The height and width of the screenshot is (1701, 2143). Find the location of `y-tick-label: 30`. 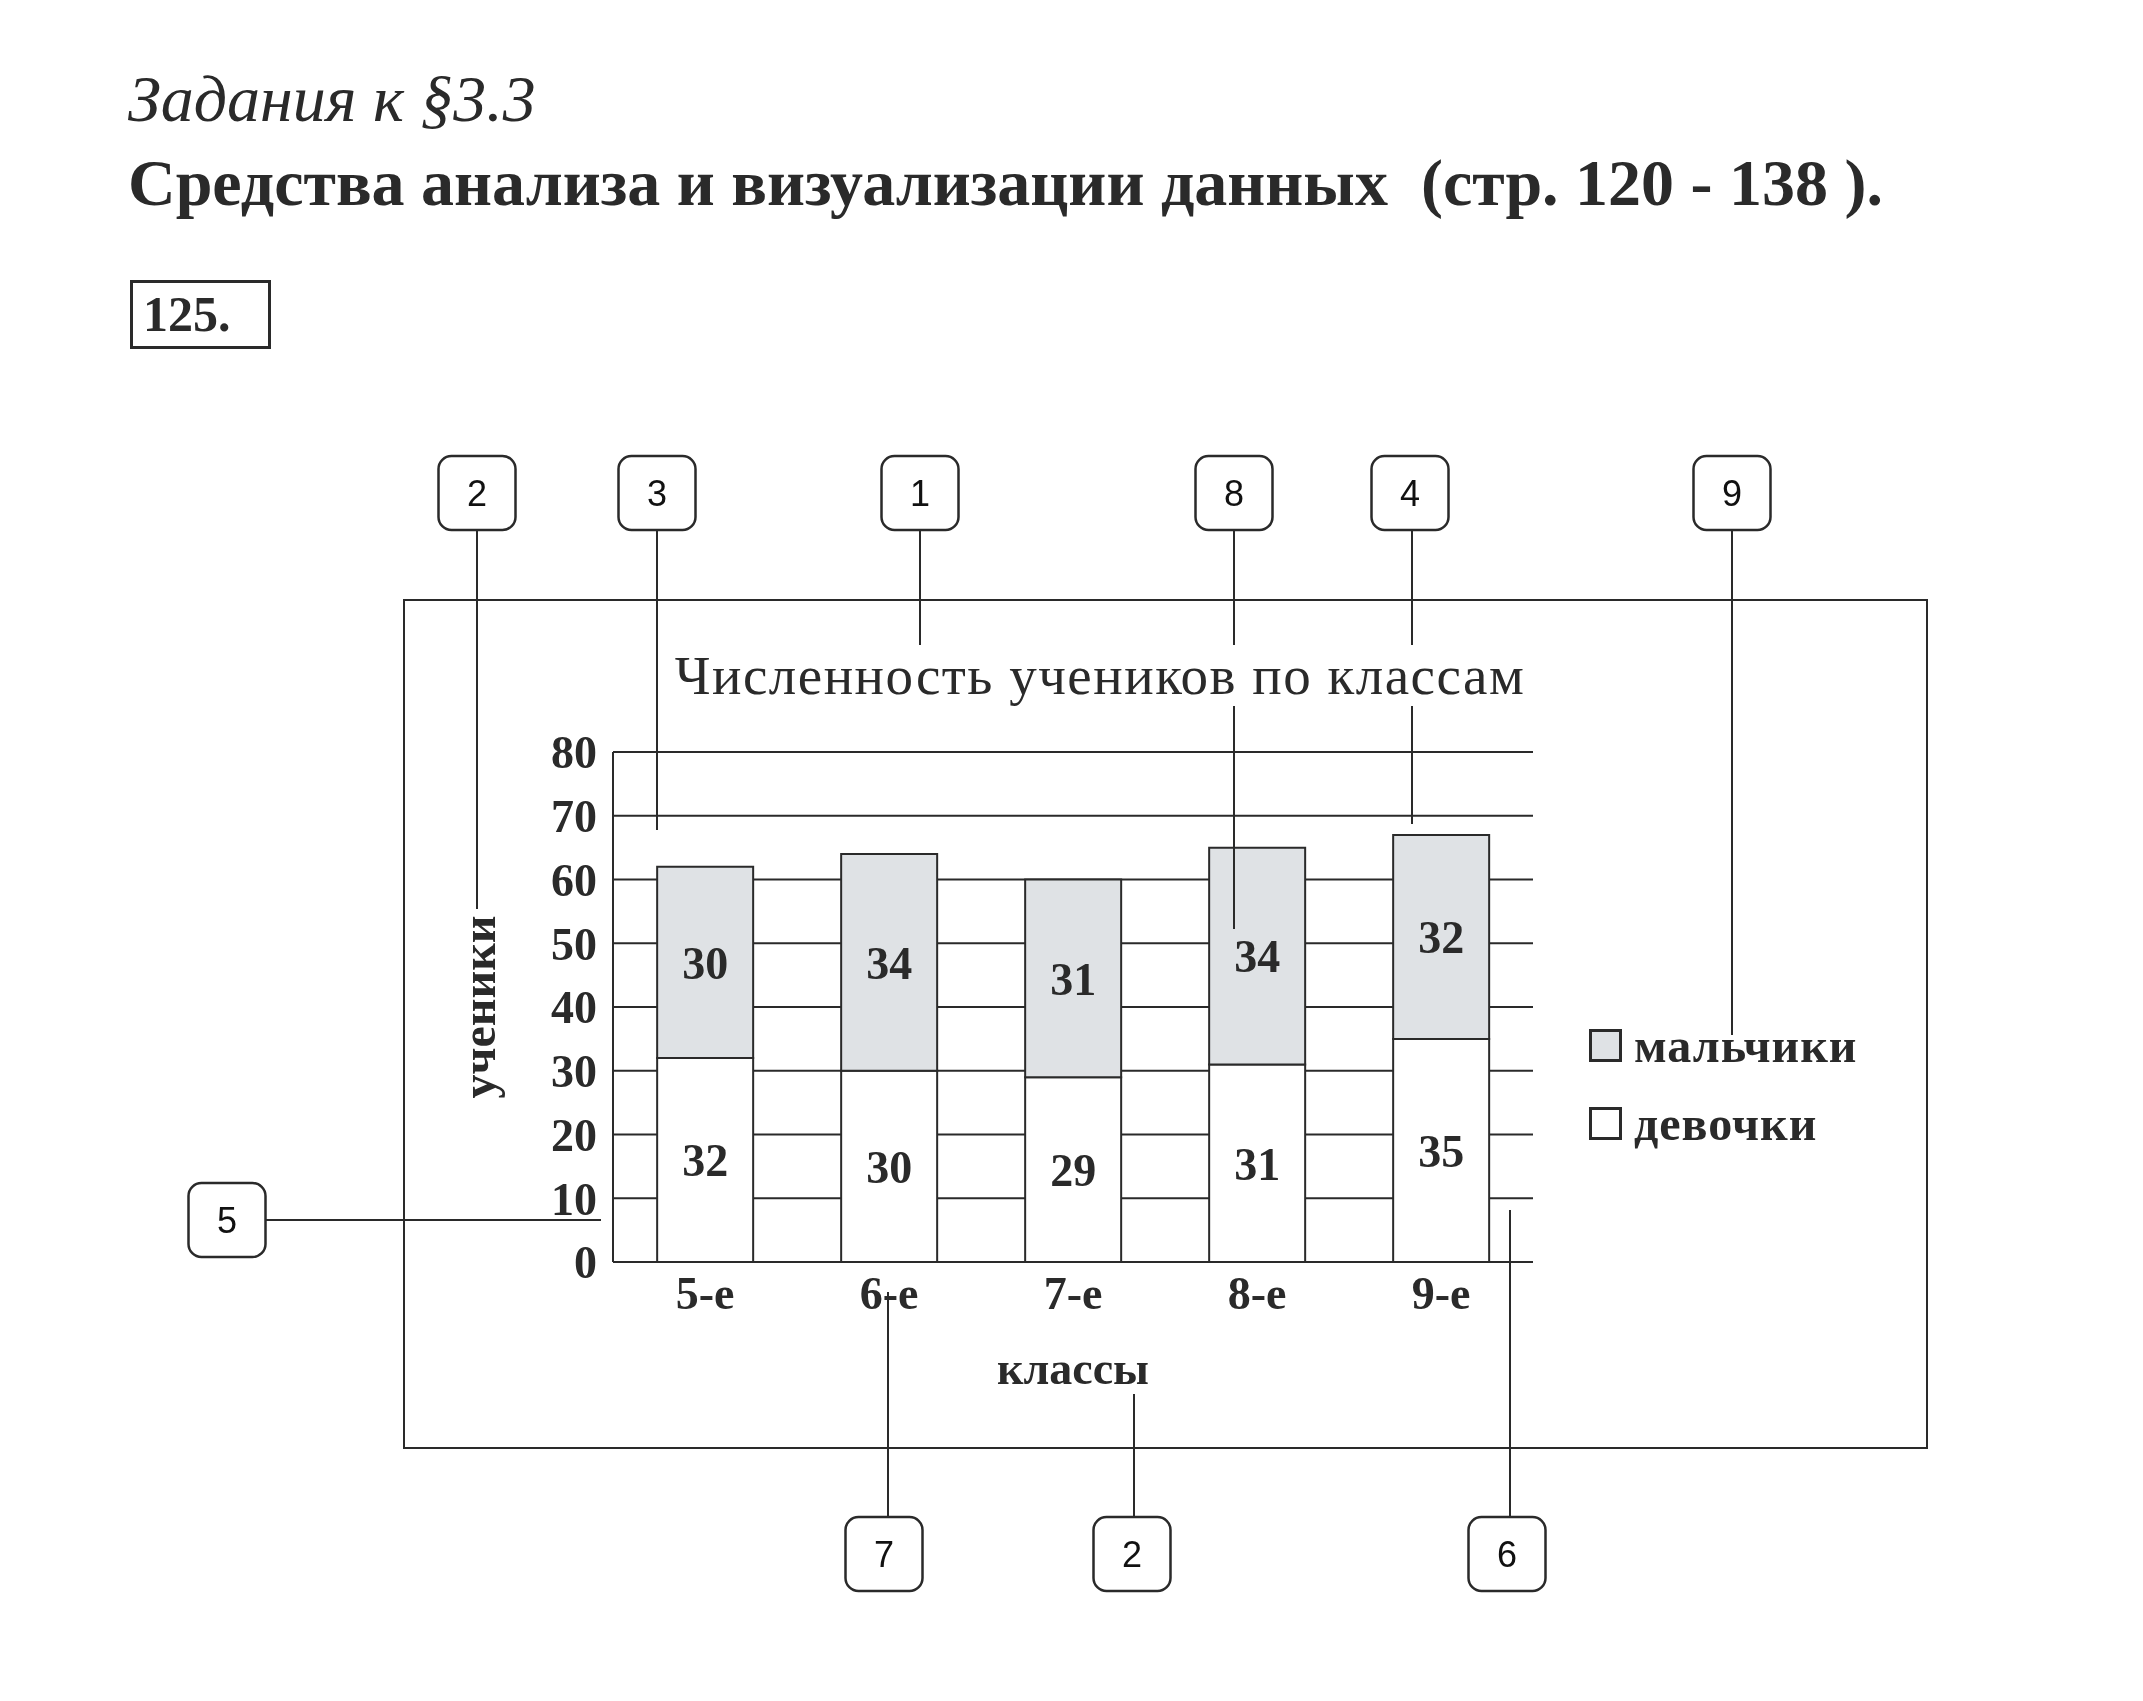

y-tick-label: 30 is located at coordinates (574, 1072).